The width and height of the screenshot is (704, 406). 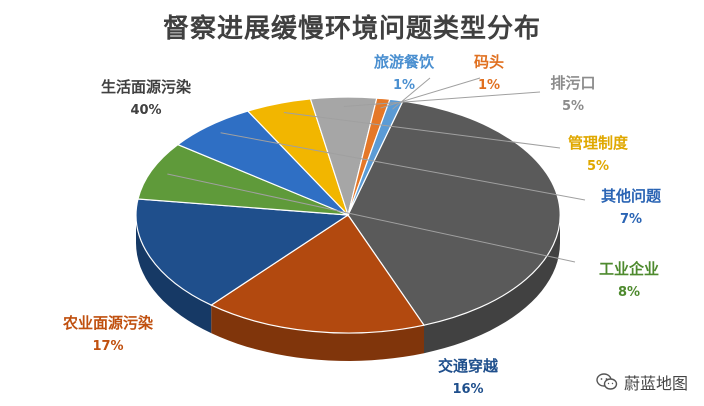 What do you see at coordinates (629, 292) in the screenshot?
I see `slice-pct-4: 8%` at bounding box center [629, 292].